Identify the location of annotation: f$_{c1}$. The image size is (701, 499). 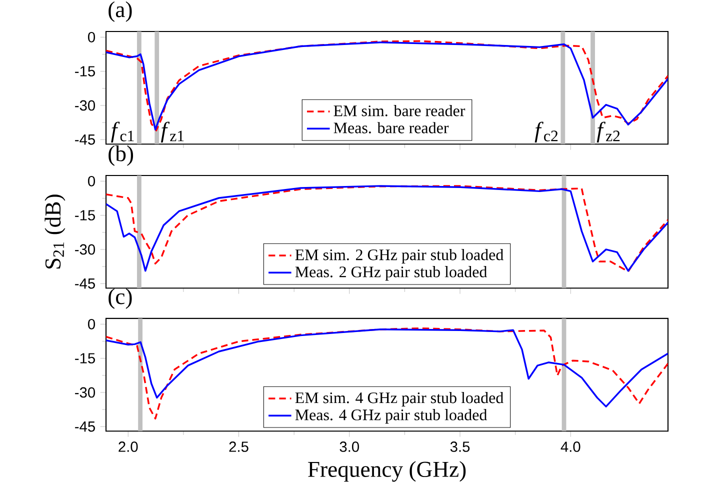
(122, 132).